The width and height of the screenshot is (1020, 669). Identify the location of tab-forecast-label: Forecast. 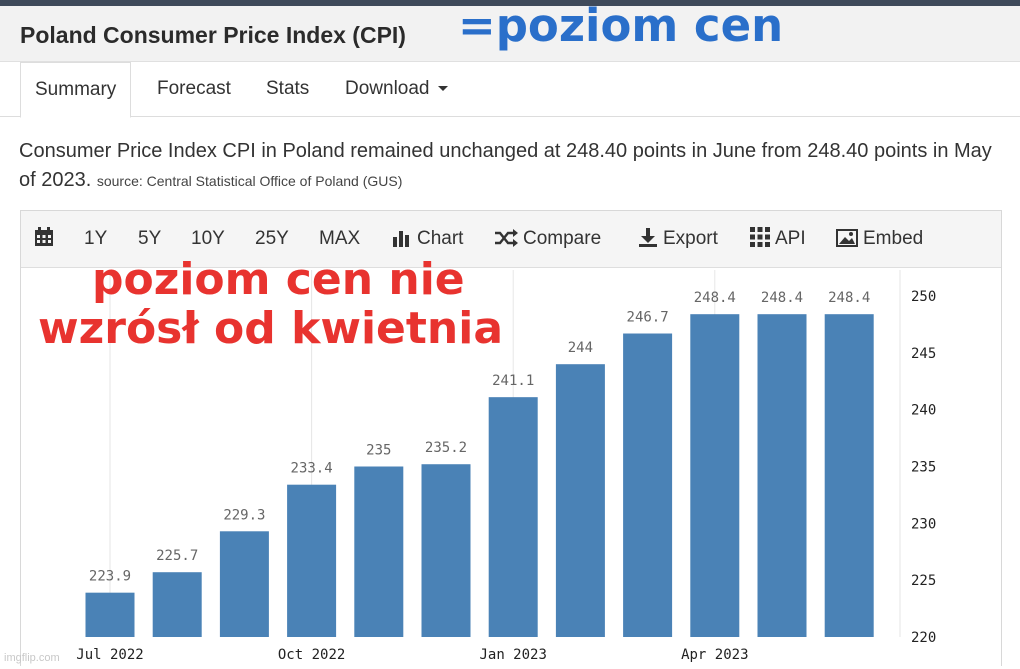
(194, 88).